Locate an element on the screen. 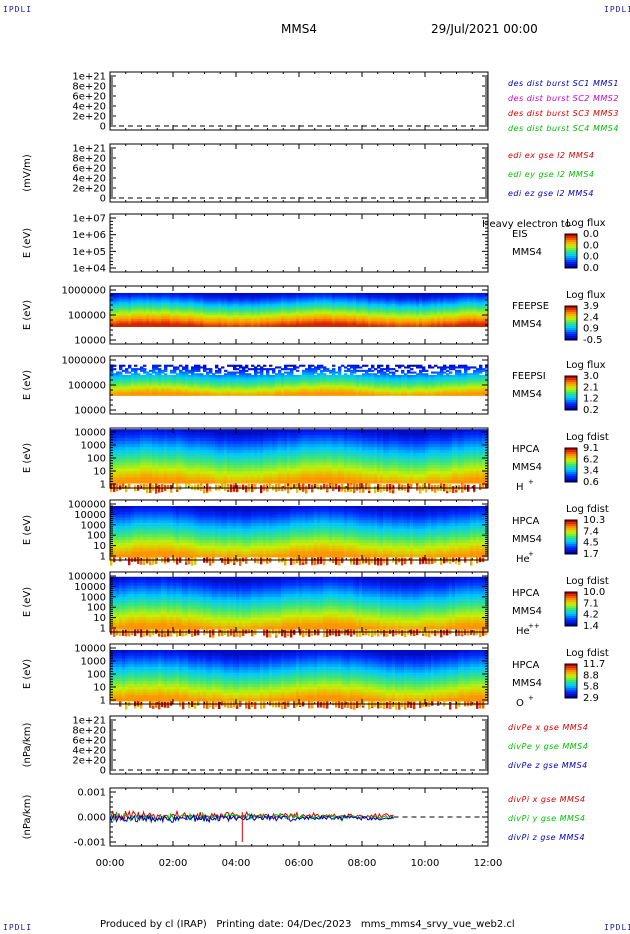  colorbar-tick-label: 0.0 is located at coordinates (591, 245).